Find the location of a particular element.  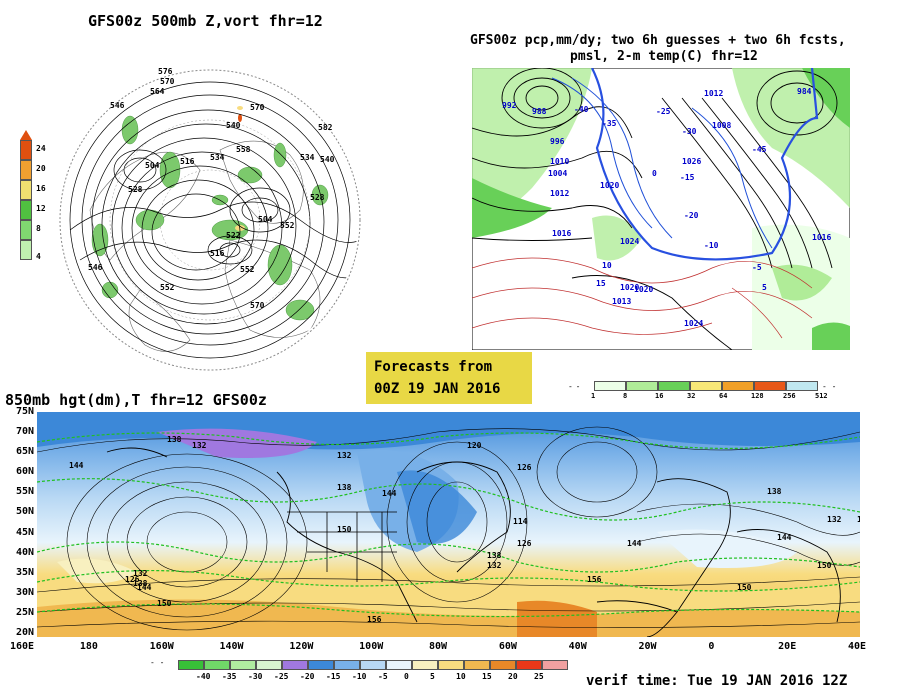

pmsl-contour-label: 1024 is located at coordinates (693, 323).